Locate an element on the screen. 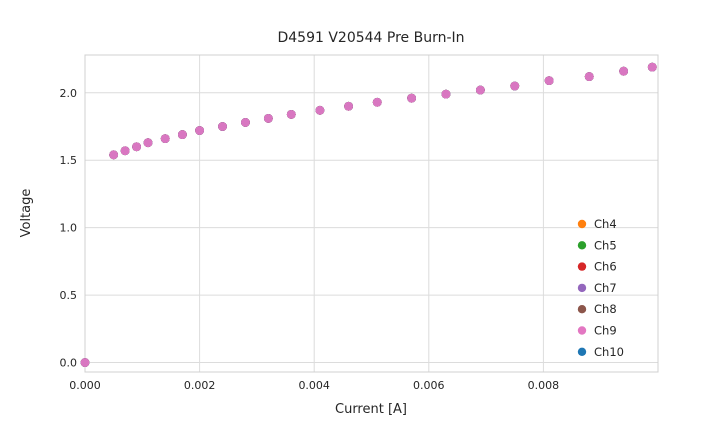  legend-label: Ch9 is located at coordinates (605, 331).